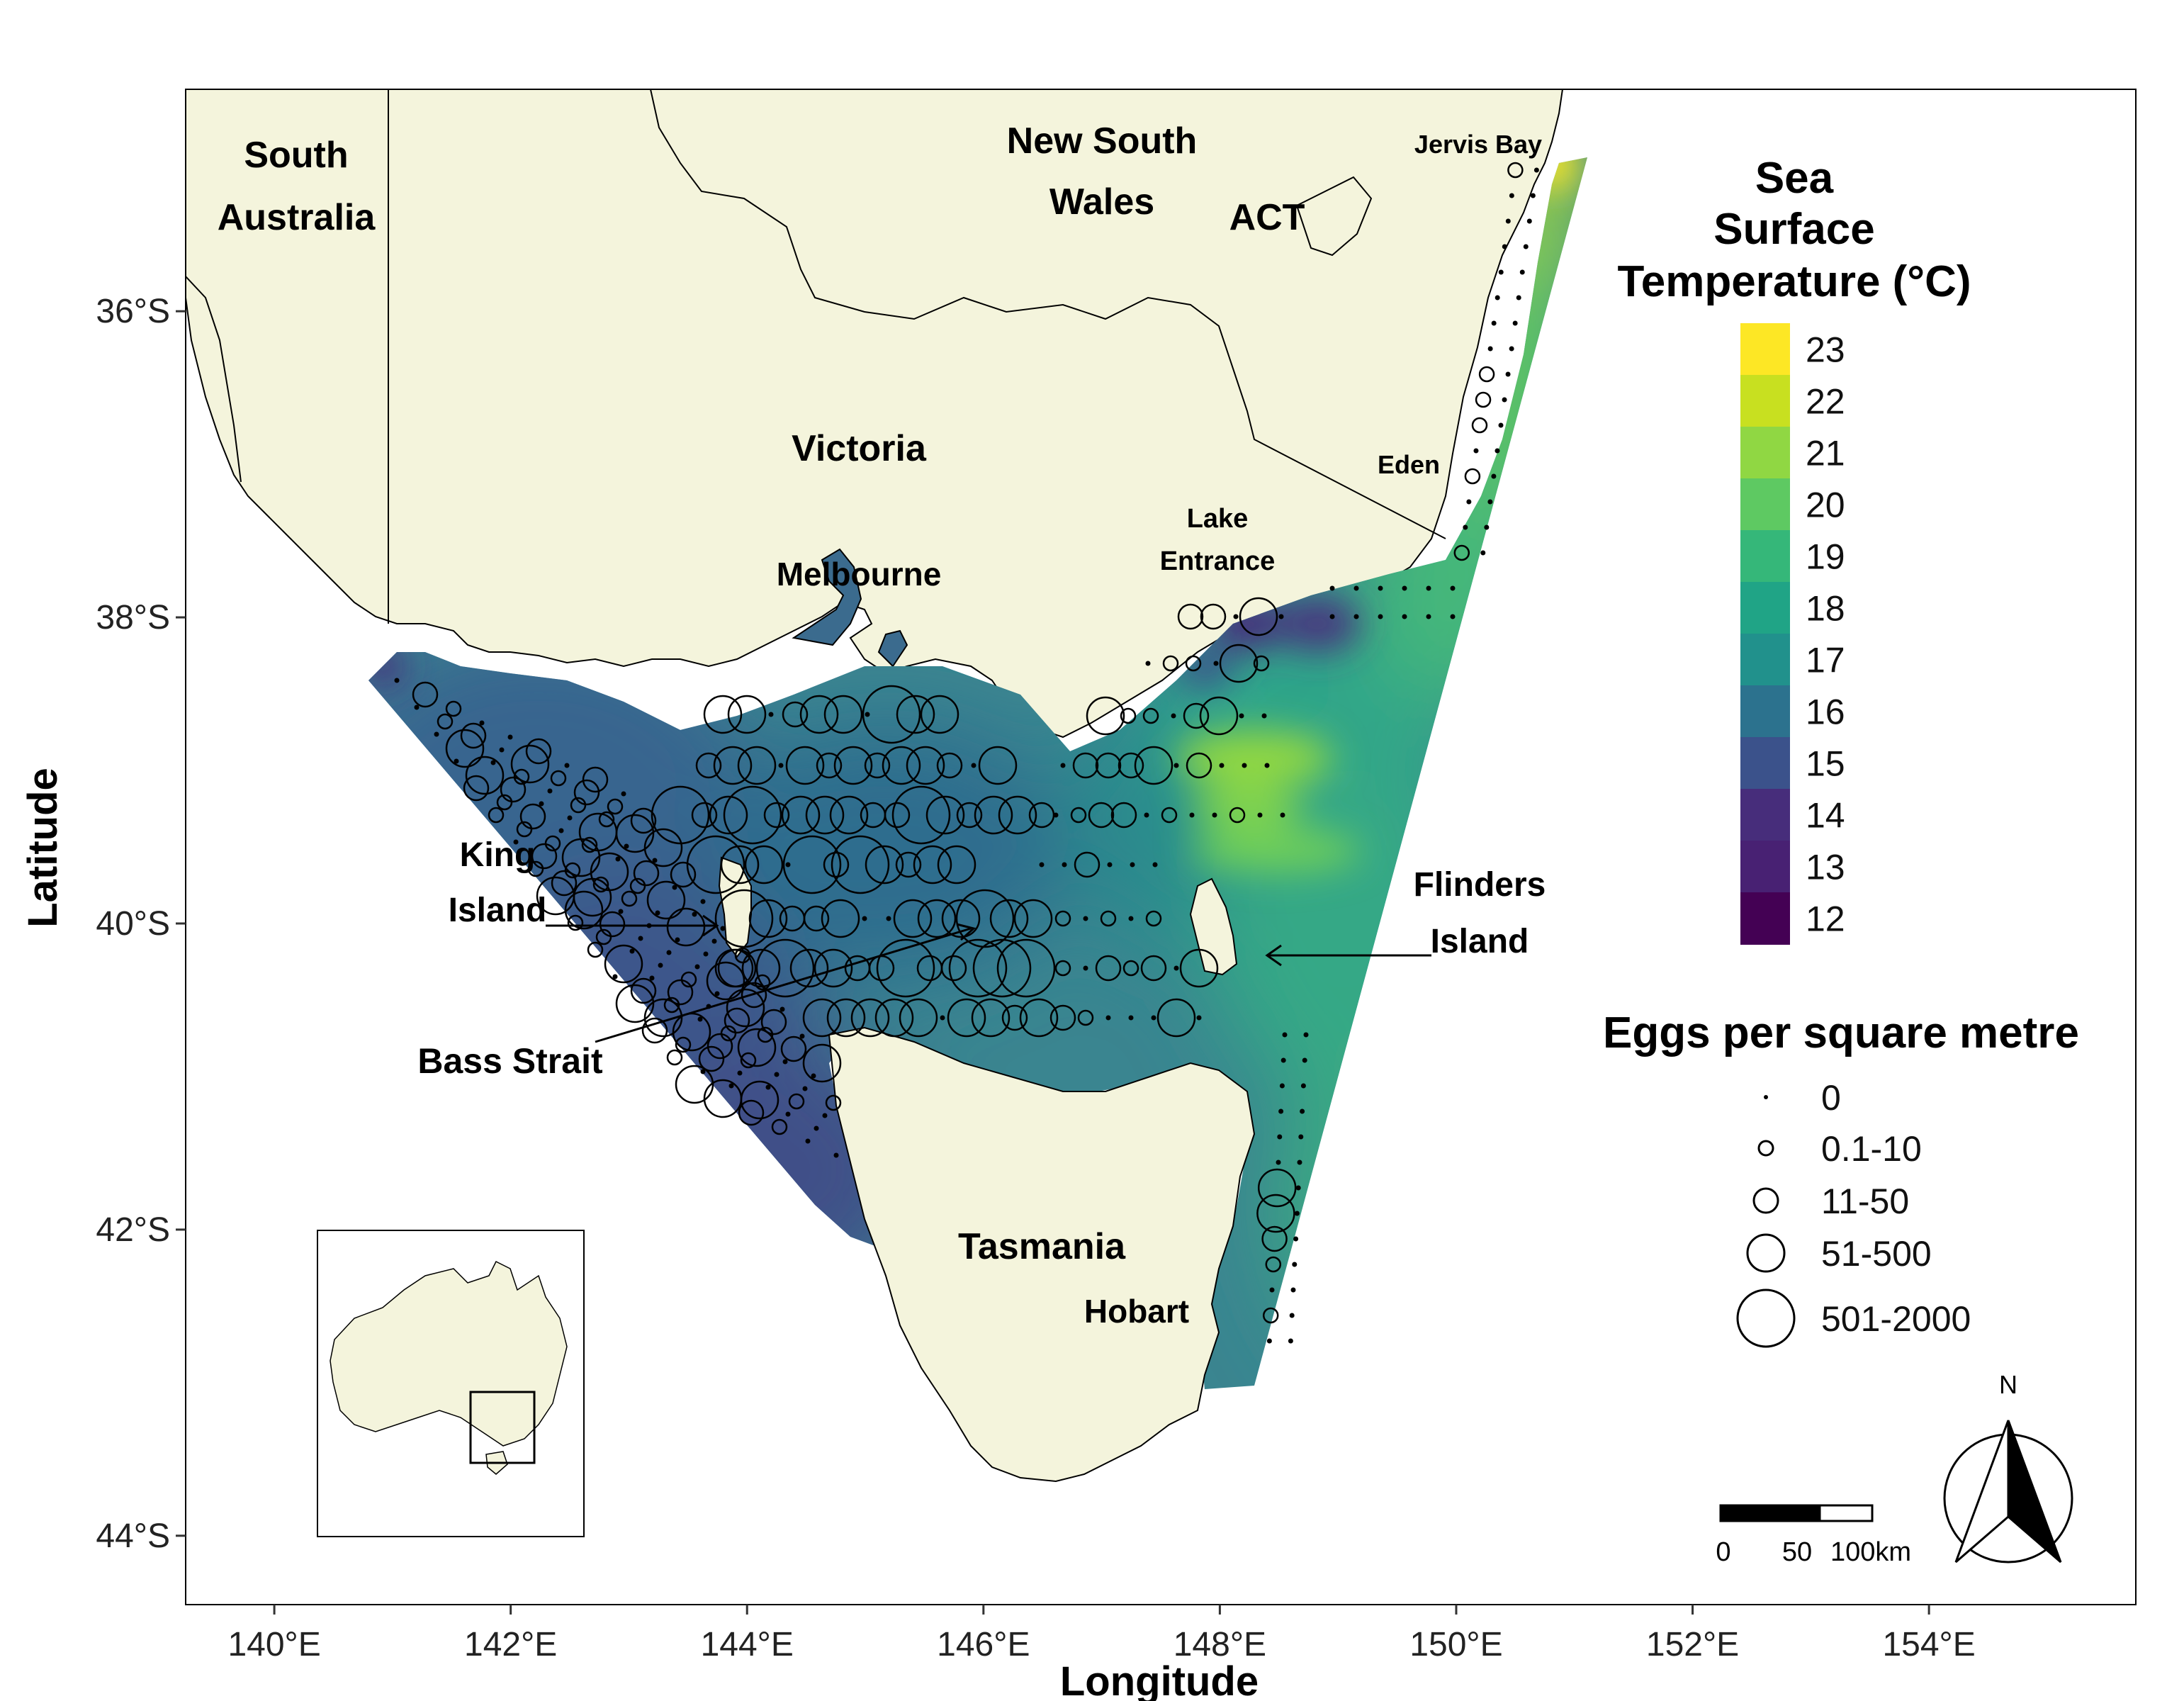 The width and height of the screenshot is (2184, 1701). I want to click on y-axis-title: Latitude, so click(43, 848).